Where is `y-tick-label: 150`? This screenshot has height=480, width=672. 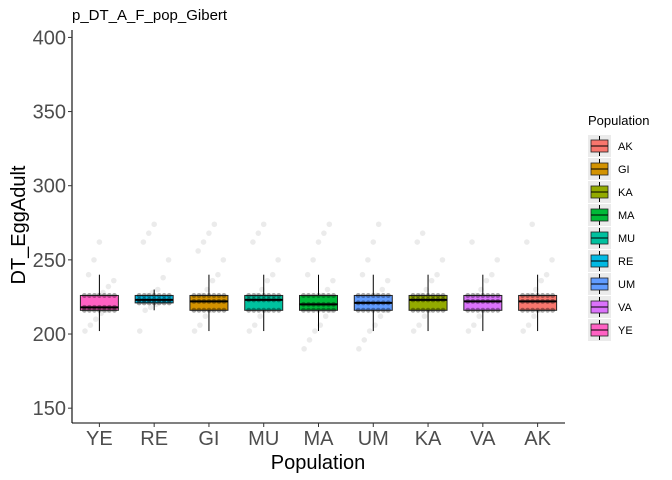
y-tick-label: 150 is located at coordinates (49, 409).